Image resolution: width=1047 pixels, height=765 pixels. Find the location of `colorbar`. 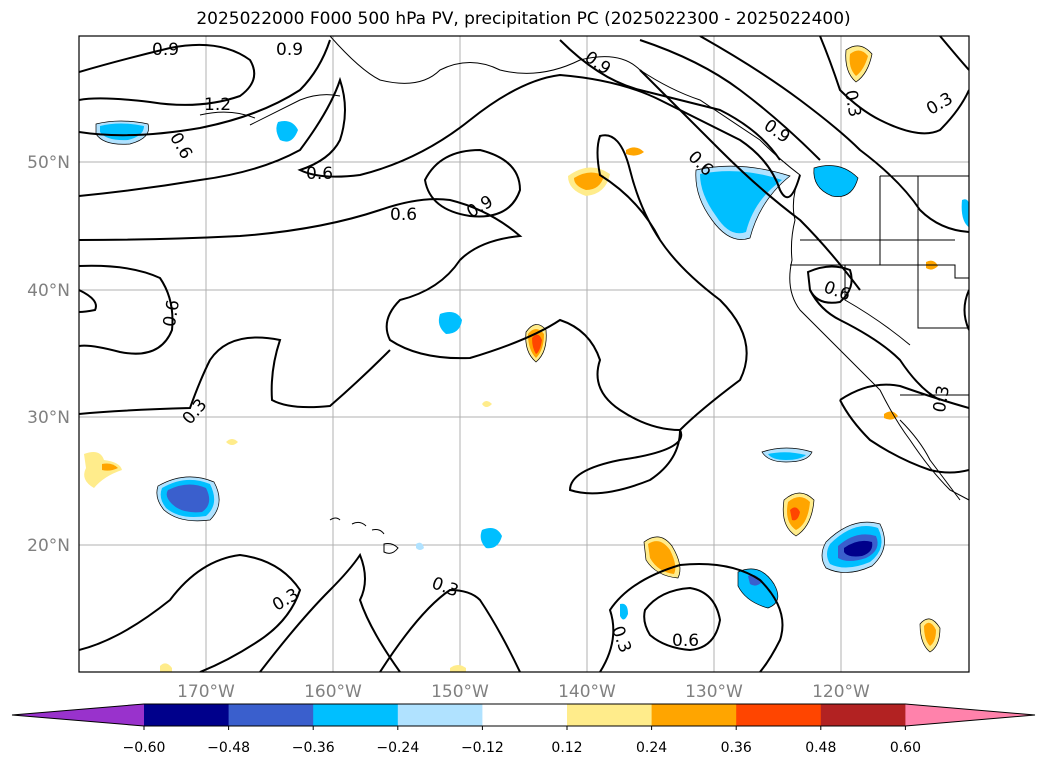

colorbar is located at coordinates (523, 715).